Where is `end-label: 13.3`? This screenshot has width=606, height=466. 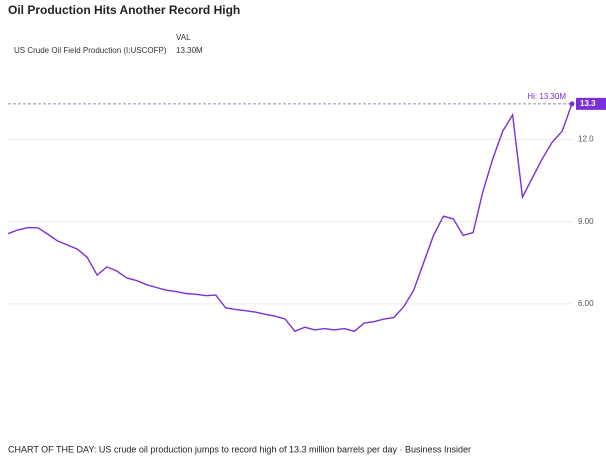 end-label: 13.3 is located at coordinates (588, 103).